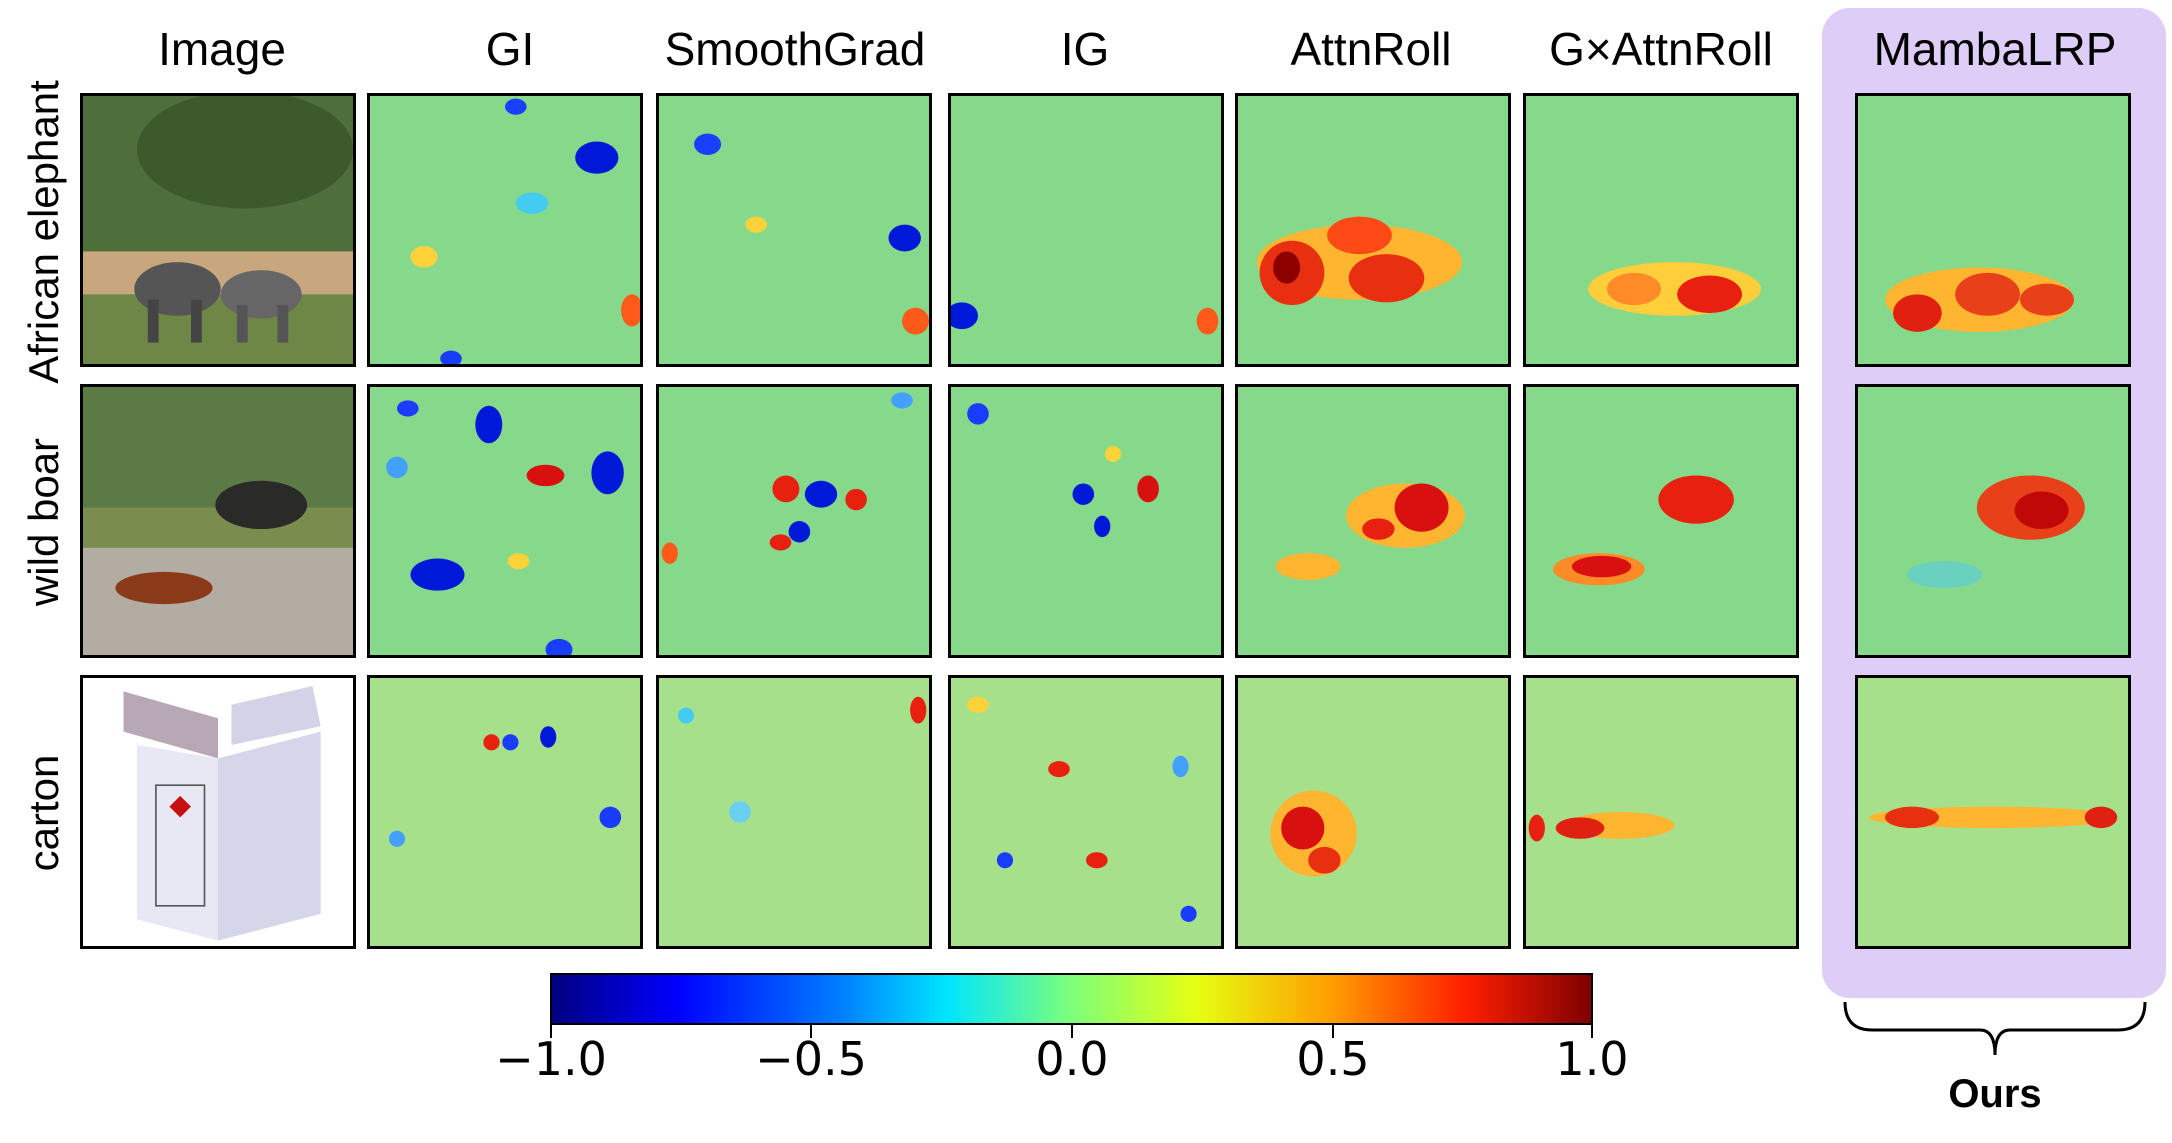 The height and width of the screenshot is (1143, 2172). What do you see at coordinates (1591, 1059) in the screenshot?
I see `colorbar-tick-label: 1.0` at bounding box center [1591, 1059].